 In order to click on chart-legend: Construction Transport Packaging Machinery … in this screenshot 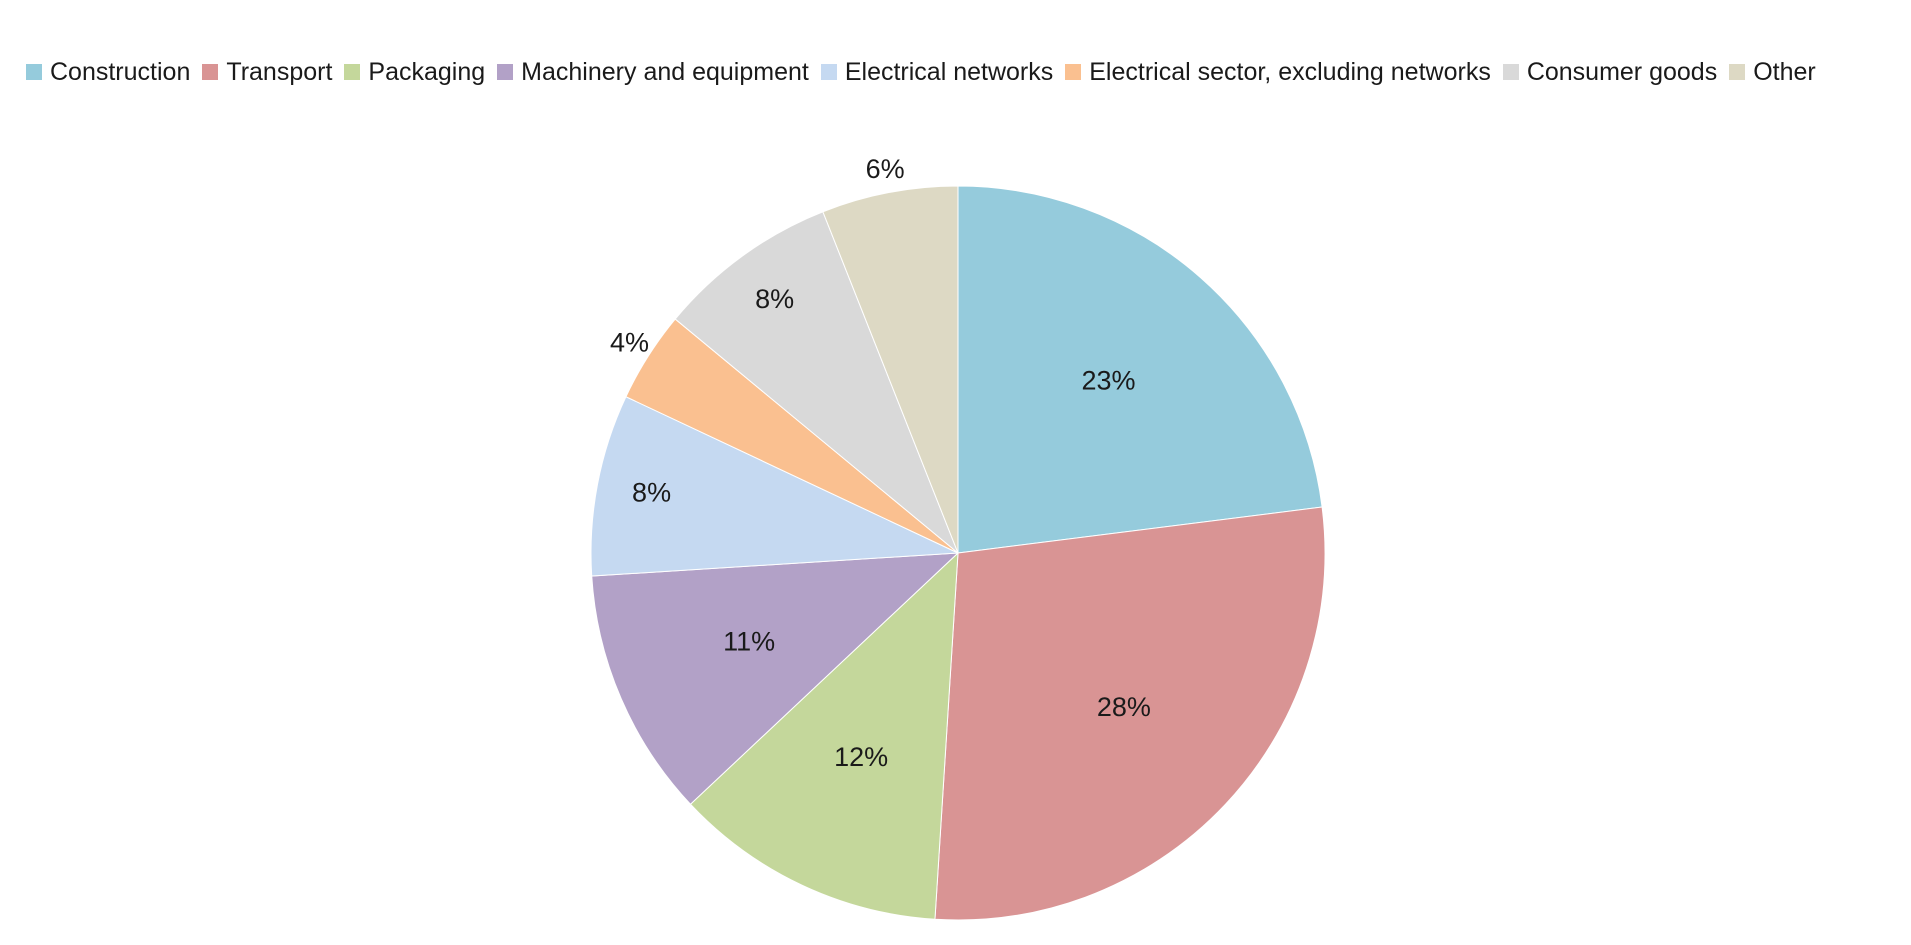, I will do `click(961, 72)`.